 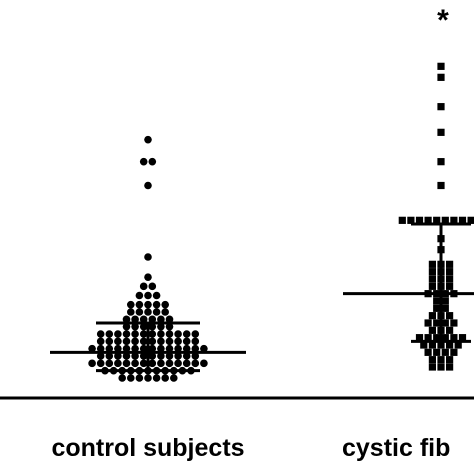 I want to click on category-label-control-subjects: control subjects, so click(x=147, y=448).